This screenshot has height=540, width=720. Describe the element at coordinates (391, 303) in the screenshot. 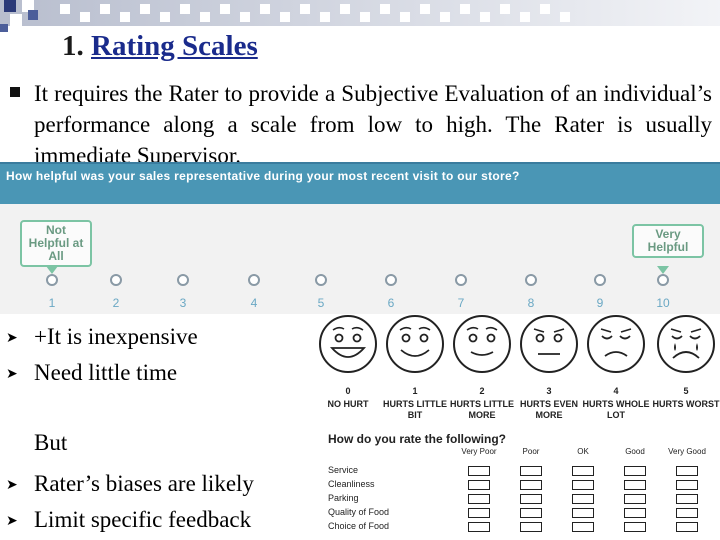

I see `scale-number: 6` at that location.